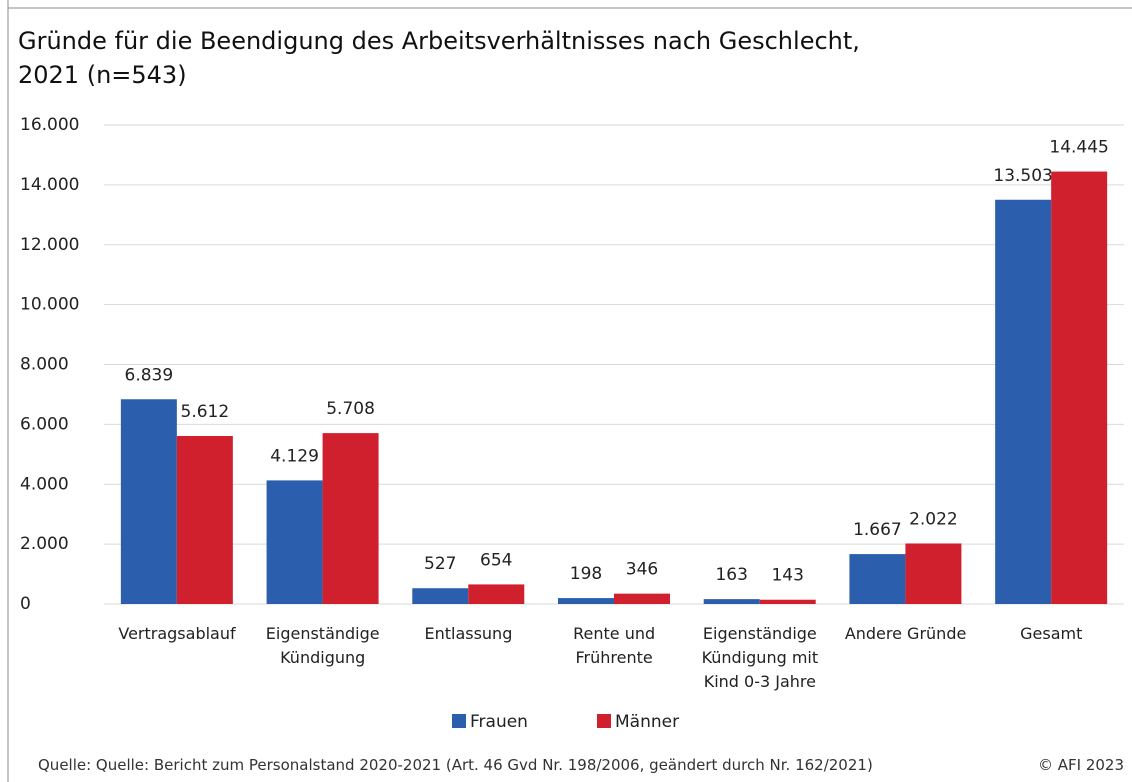 Image resolution: width=1132 pixels, height=782 pixels. What do you see at coordinates (1080, 765) in the screenshot?
I see `copyright: © AFI 2023` at bounding box center [1080, 765].